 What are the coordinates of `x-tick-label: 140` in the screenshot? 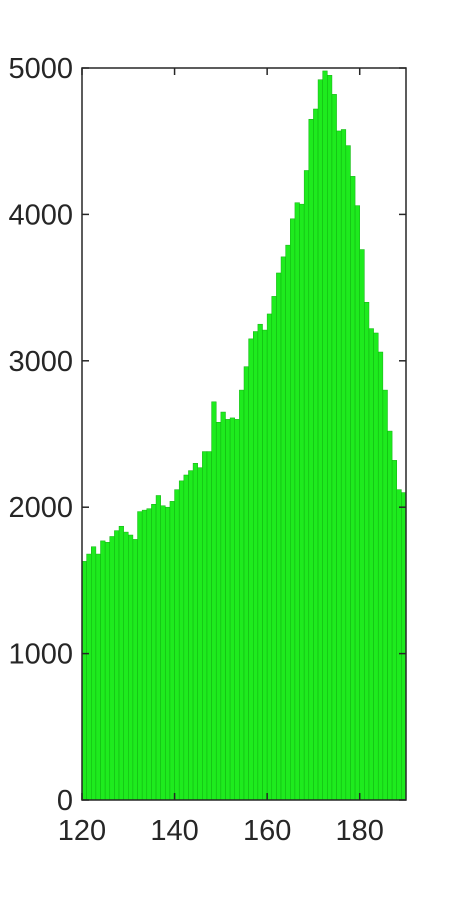 It's located at (174, 831).